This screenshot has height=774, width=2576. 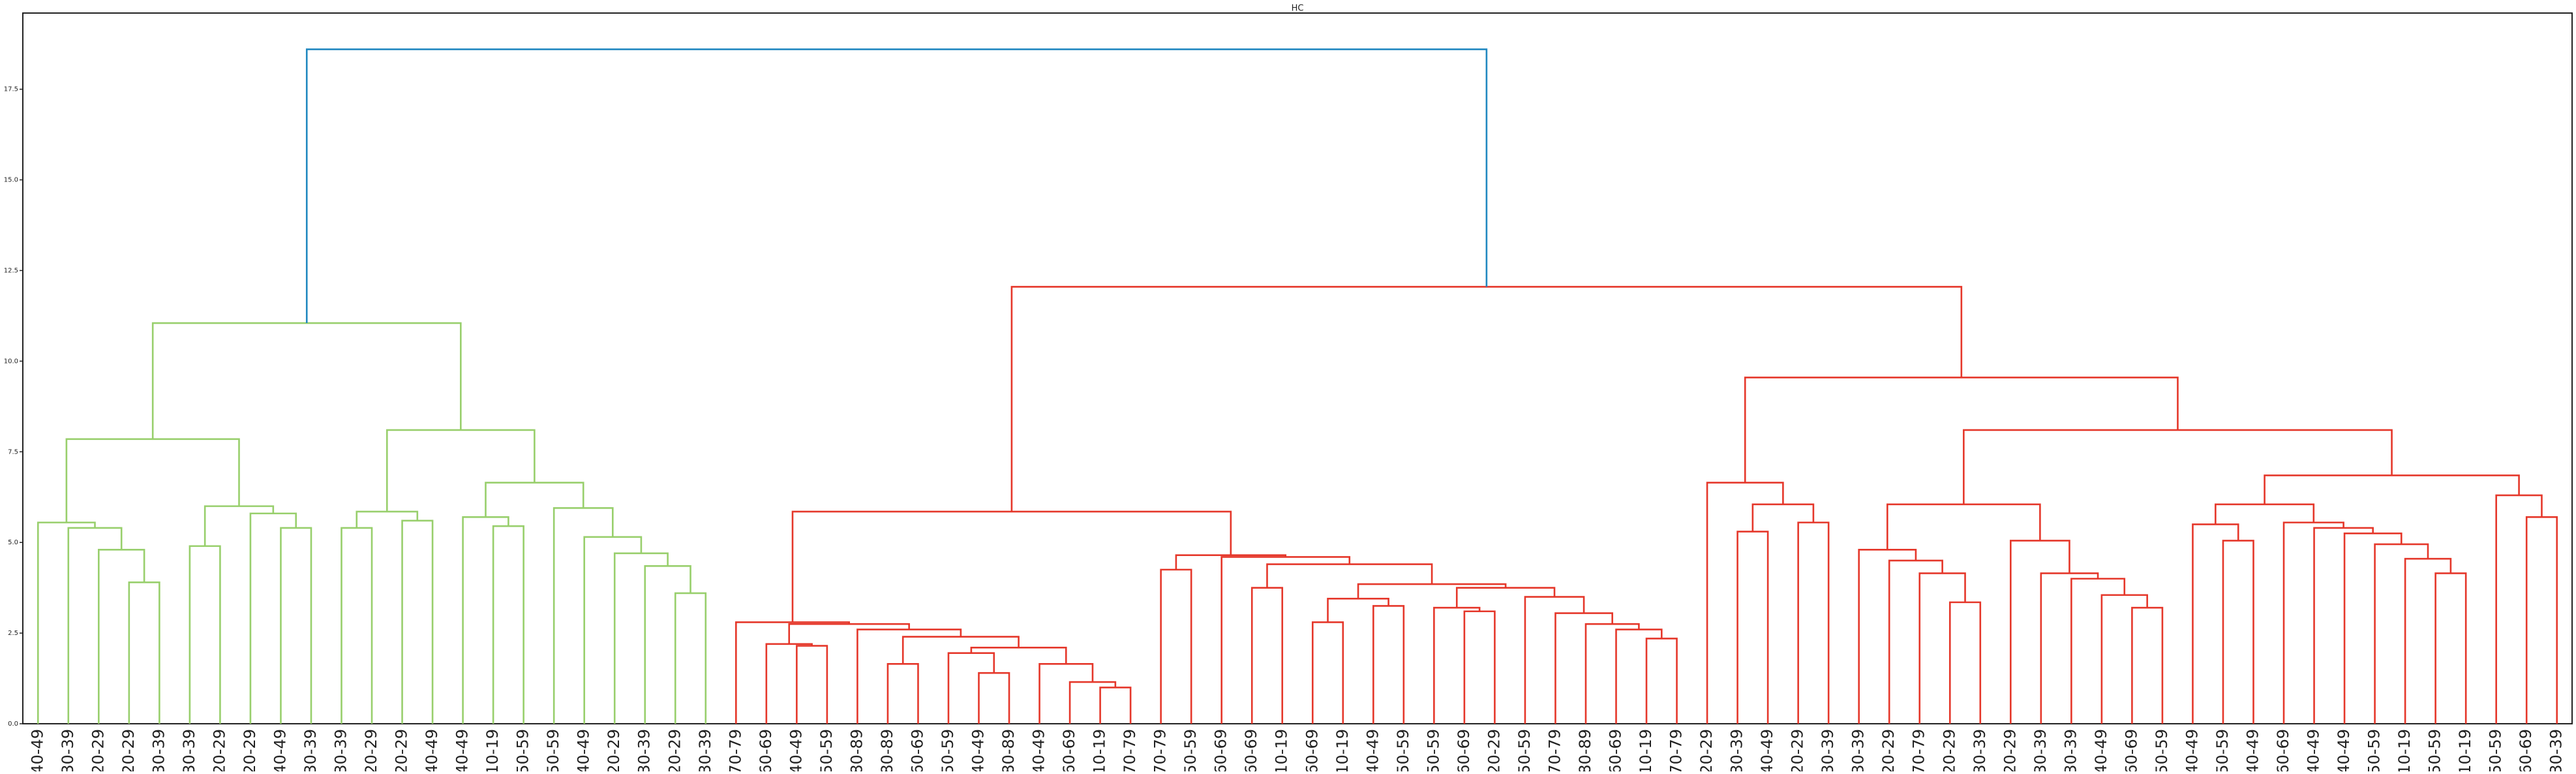 What do you see at coordinates (11, 361) in the screenshot?
I see `y-tick-label: 10.0` at bounding box center [11, 361].